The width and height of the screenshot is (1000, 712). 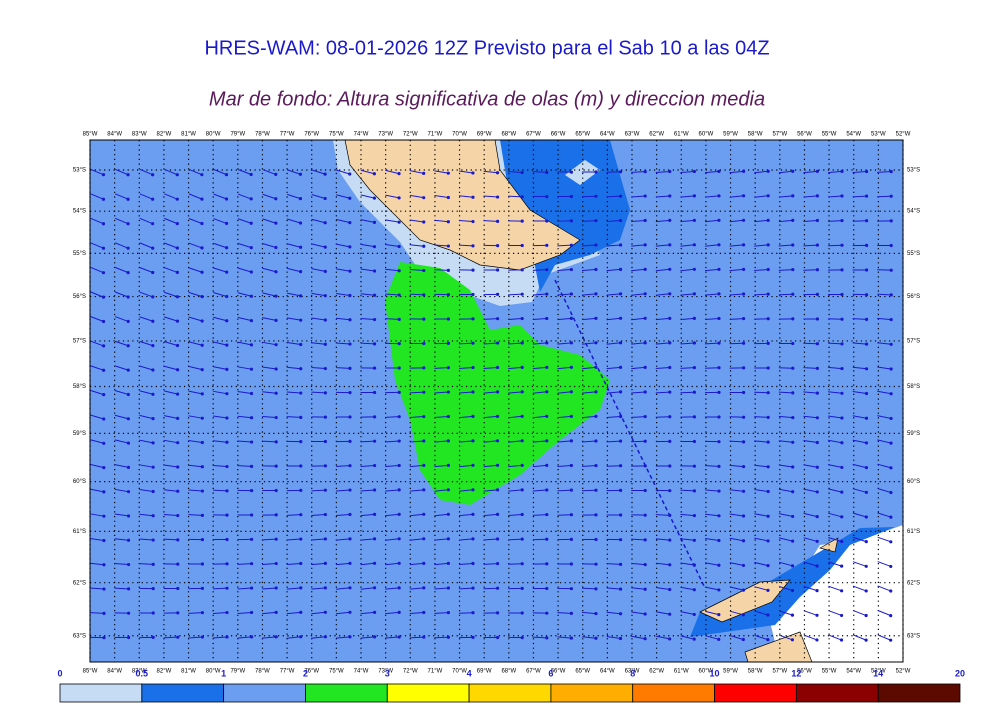 I want to click on lat-label: 60°S, so click(x=913, y=482).